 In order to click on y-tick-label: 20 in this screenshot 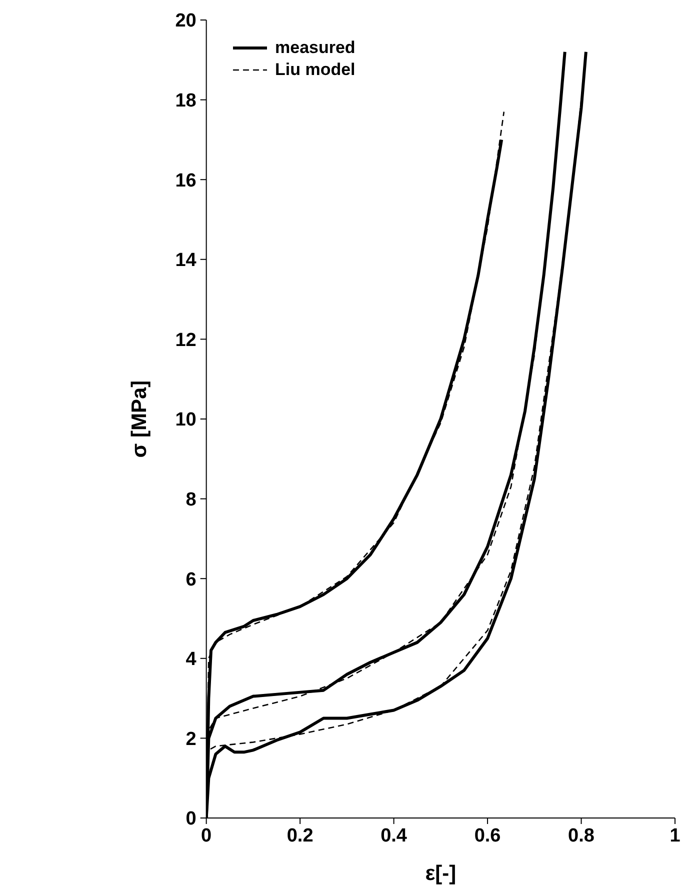, I will do `click(185, 21)`.